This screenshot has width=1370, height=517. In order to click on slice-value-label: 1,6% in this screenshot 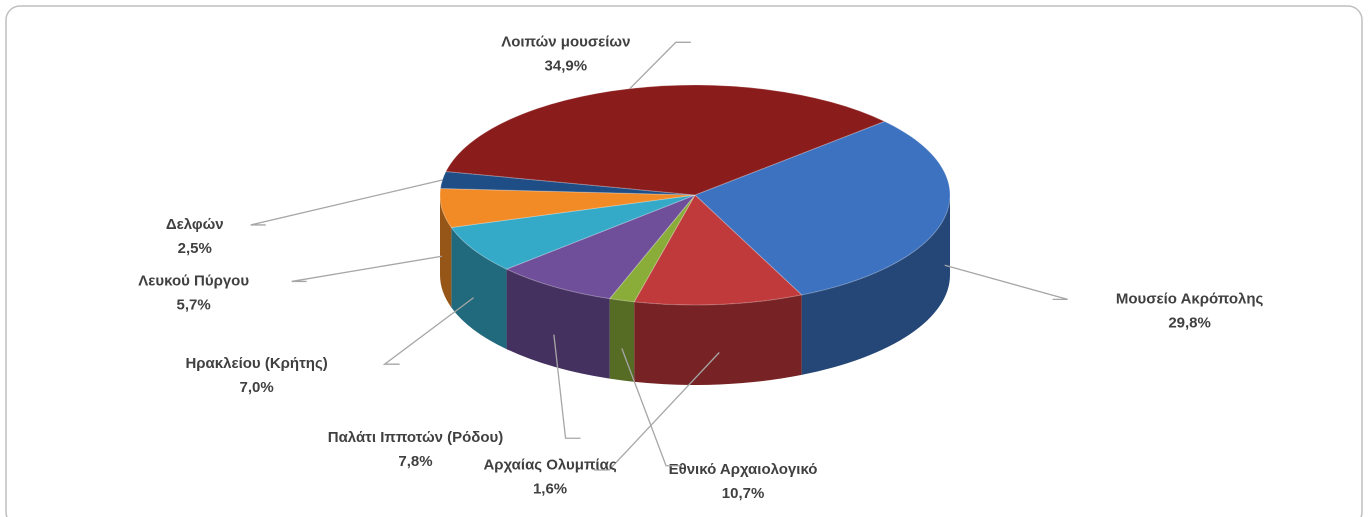, I will do `click(550, 489)`.